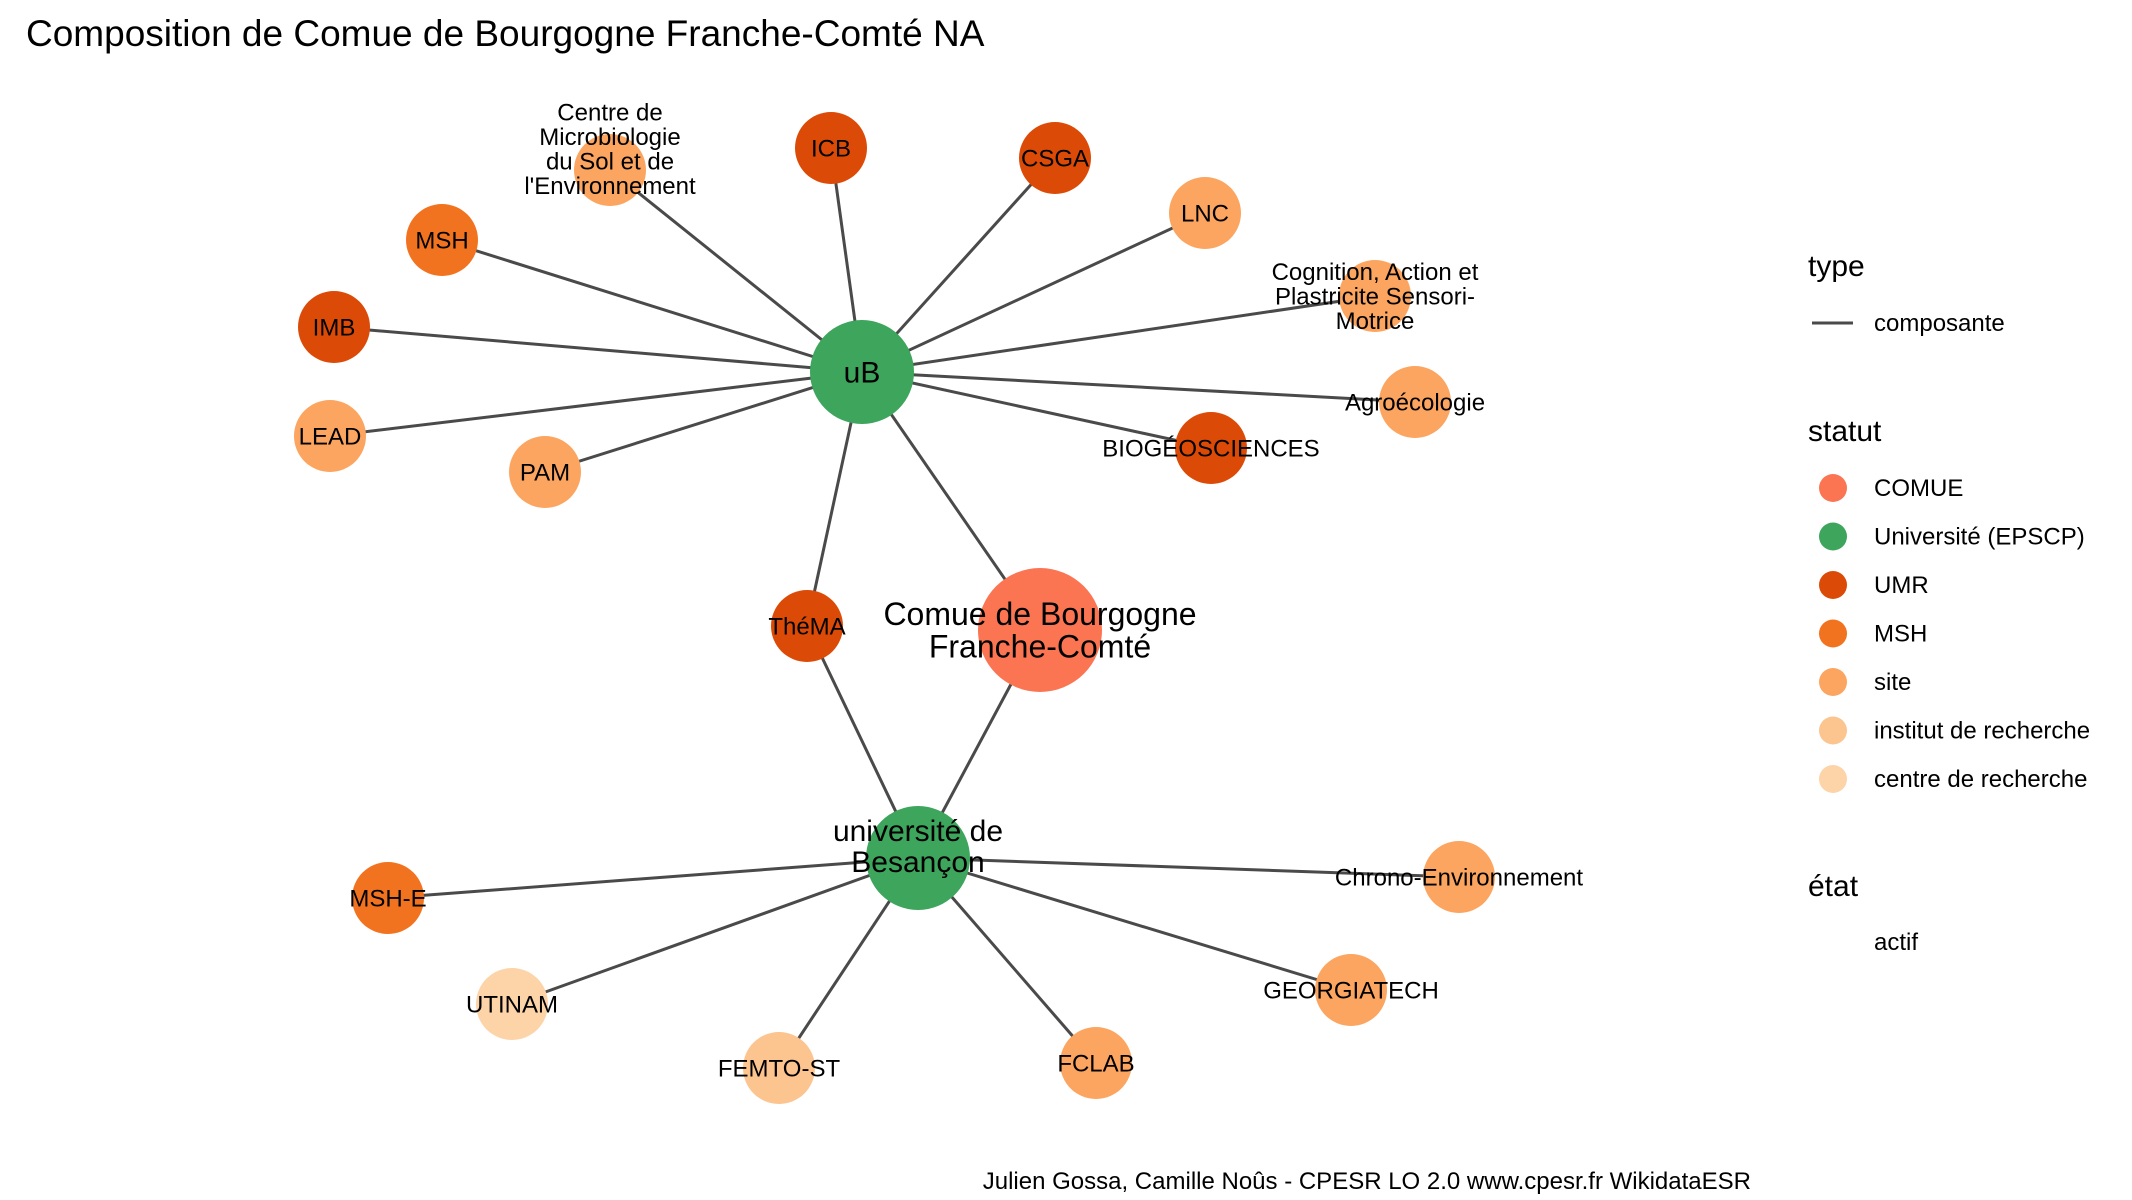 Image resolution: width=2132 pixels, height=1200 pixels. I want to click on node-label-msh: MSH, so click(441, 240).